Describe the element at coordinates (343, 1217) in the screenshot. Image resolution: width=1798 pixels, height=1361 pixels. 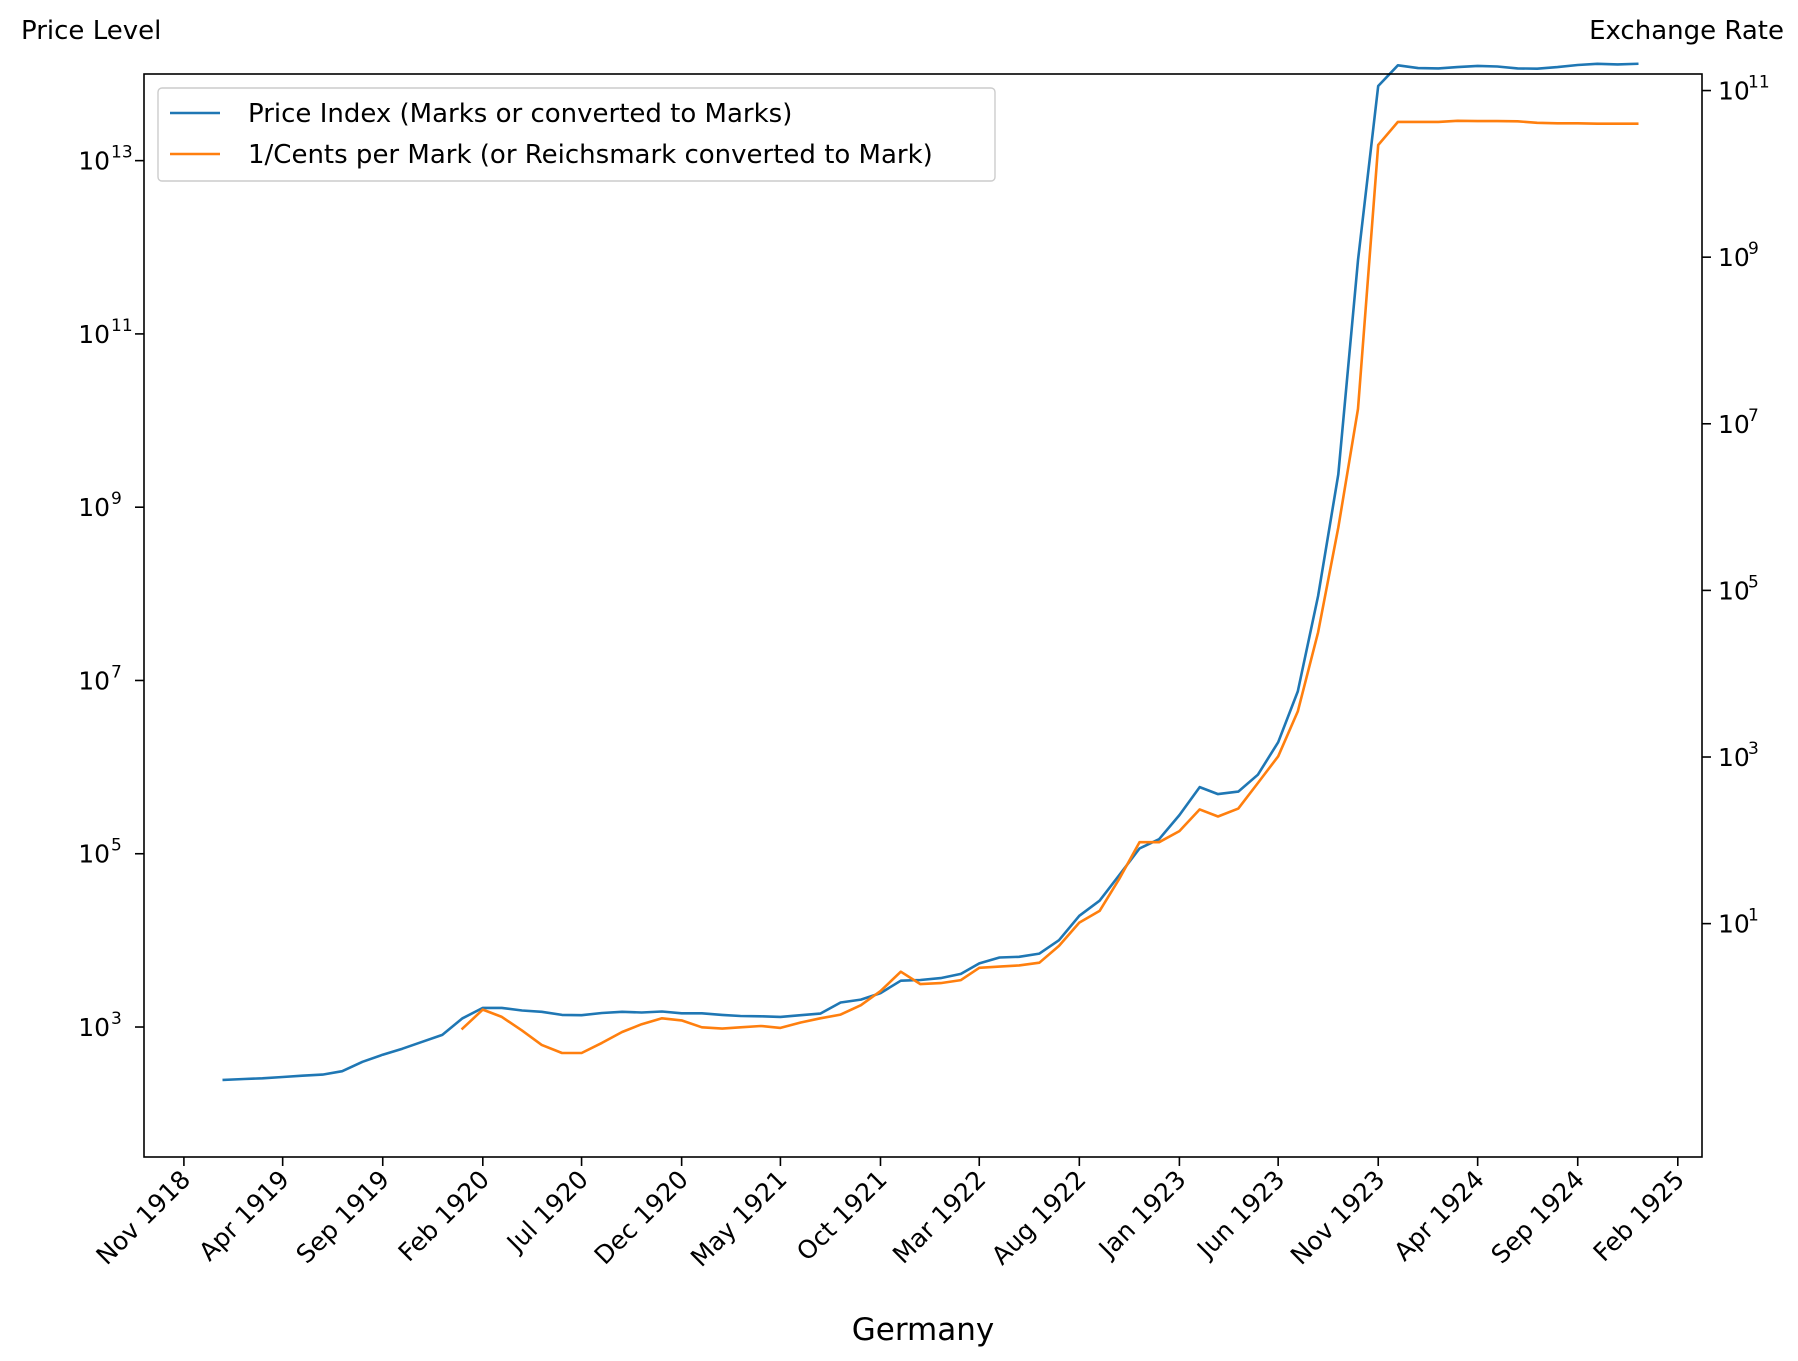
I see `x-tick-label: Sep 1919` at that location.